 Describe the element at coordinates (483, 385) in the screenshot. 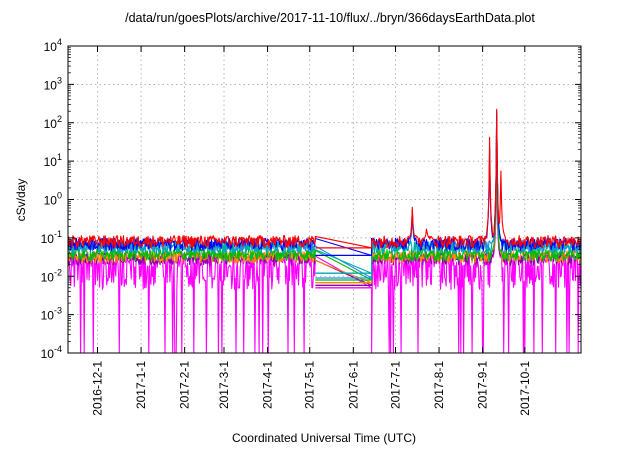

I see `x-tick-label: 2017-9-1` at that location.